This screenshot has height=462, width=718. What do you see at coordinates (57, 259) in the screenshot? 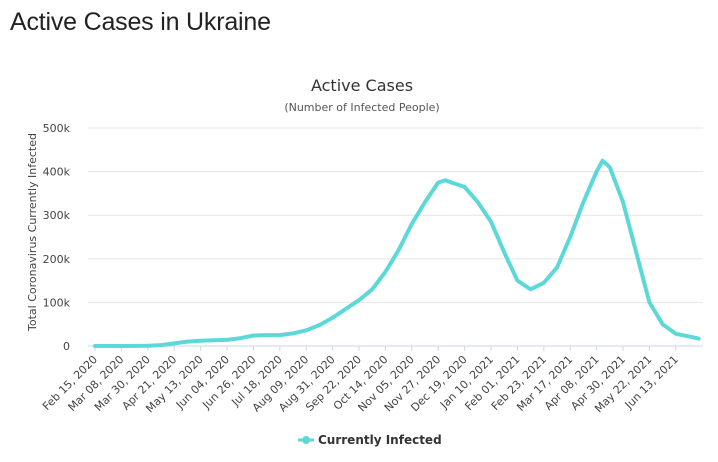
I see `y-tick-label: 200k` at bounding box center [57, 259].